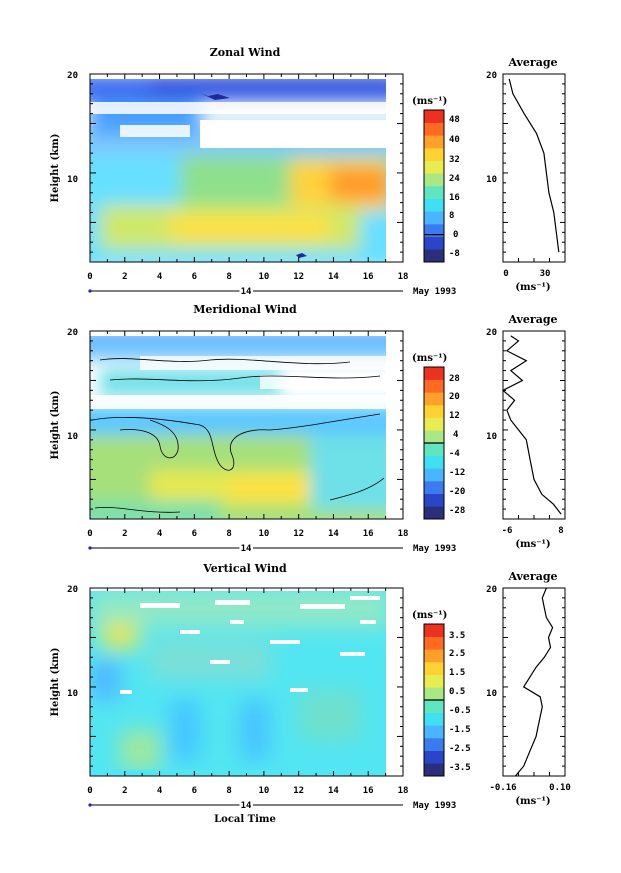 This screenshot has width=621, height=873. Describe the element at coordinates (455, 235) in the screenshot. I see `colorbar-tick: 0` at that location.